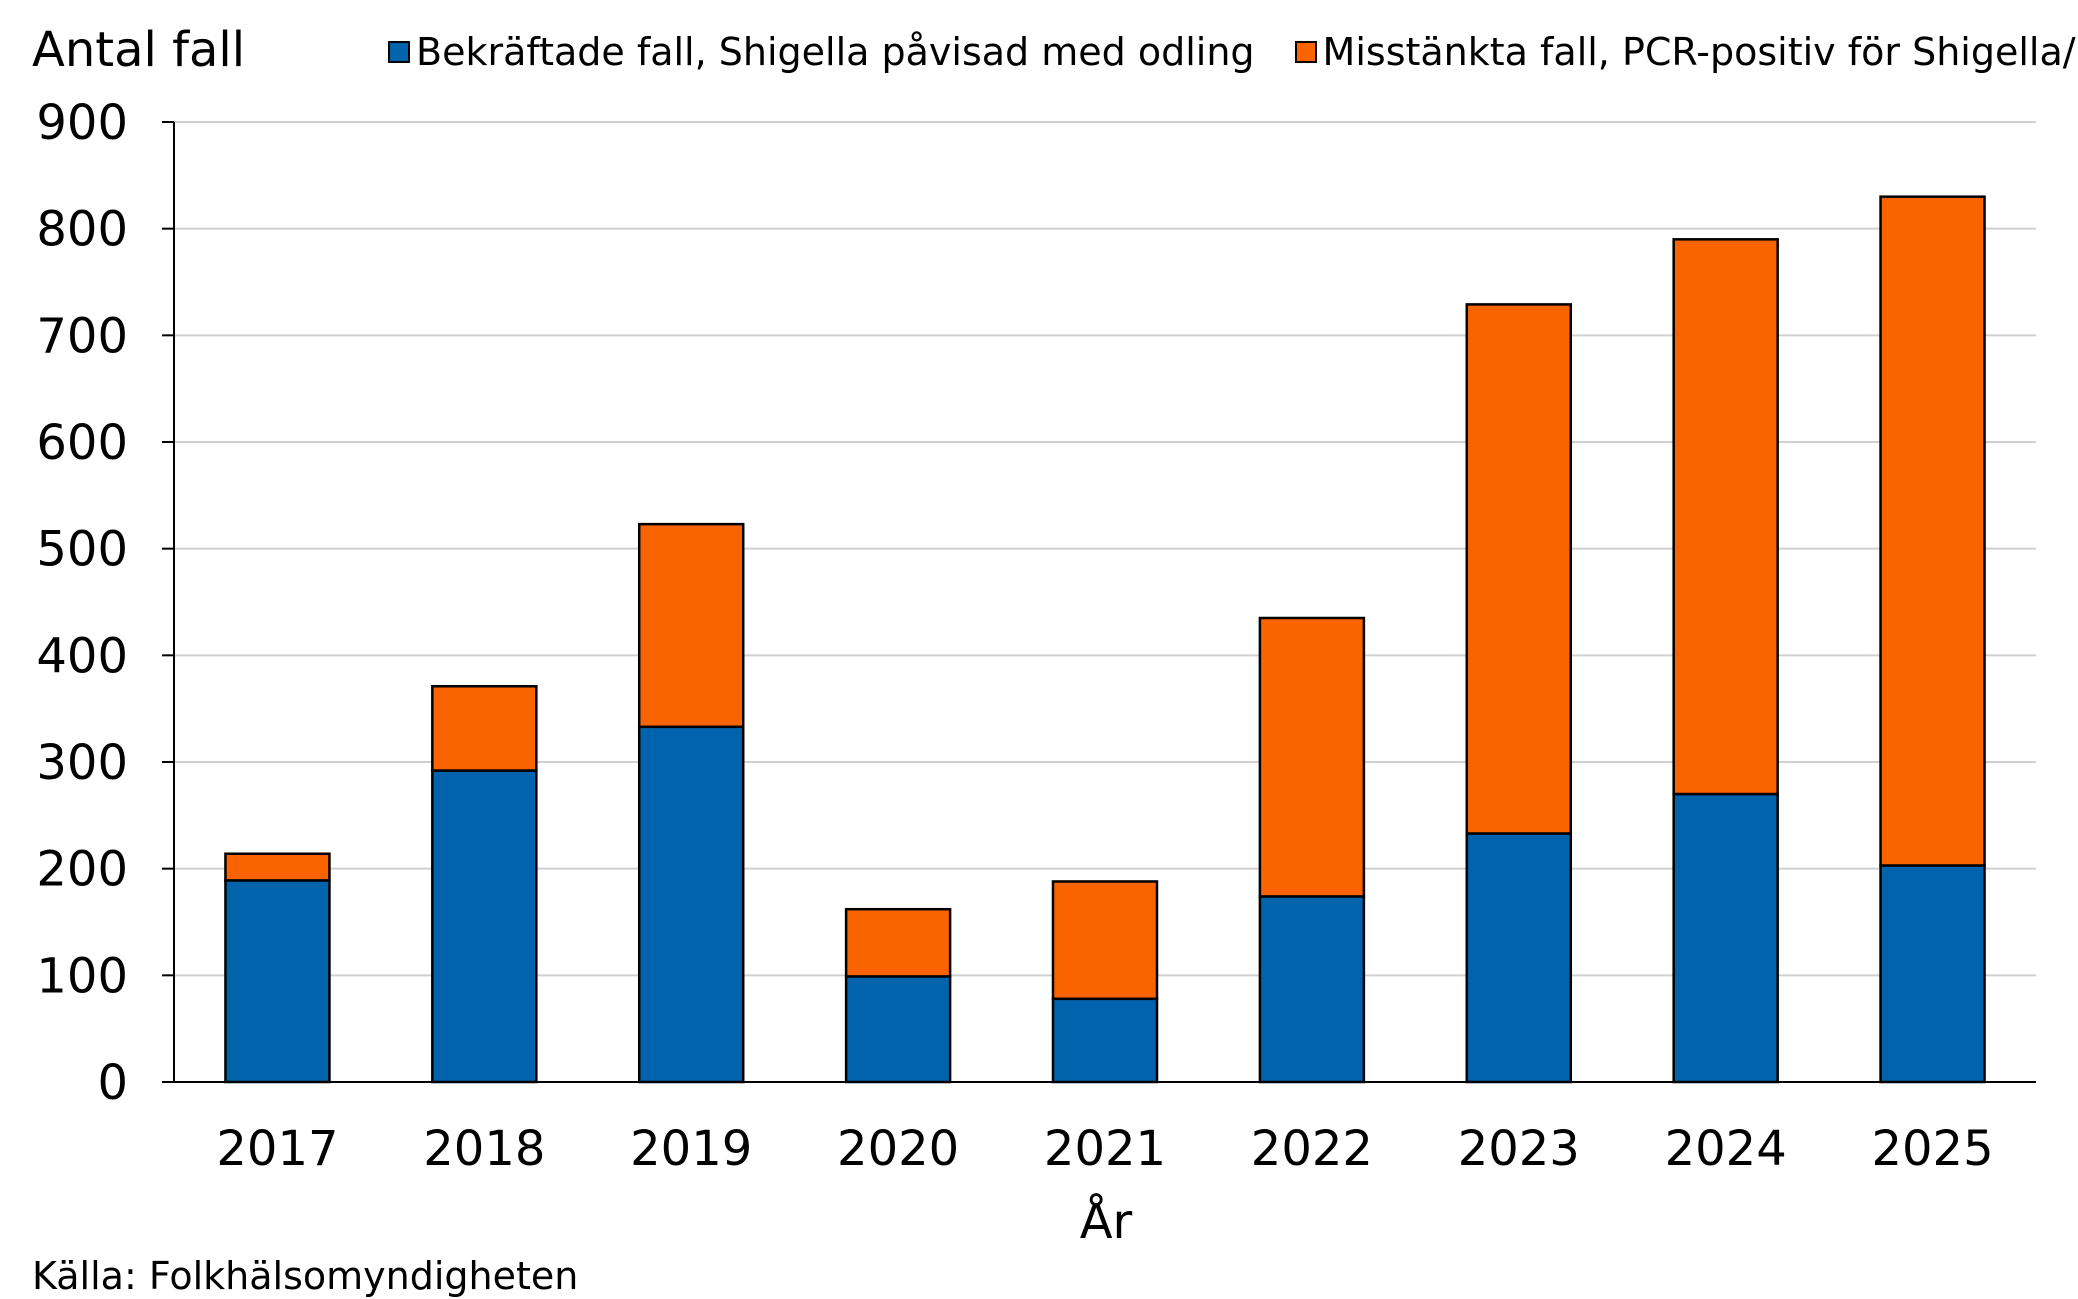 This screenshot has height=1299, width=2078. I want to click on x-tick-label: 2023, so click(1519, 1149).